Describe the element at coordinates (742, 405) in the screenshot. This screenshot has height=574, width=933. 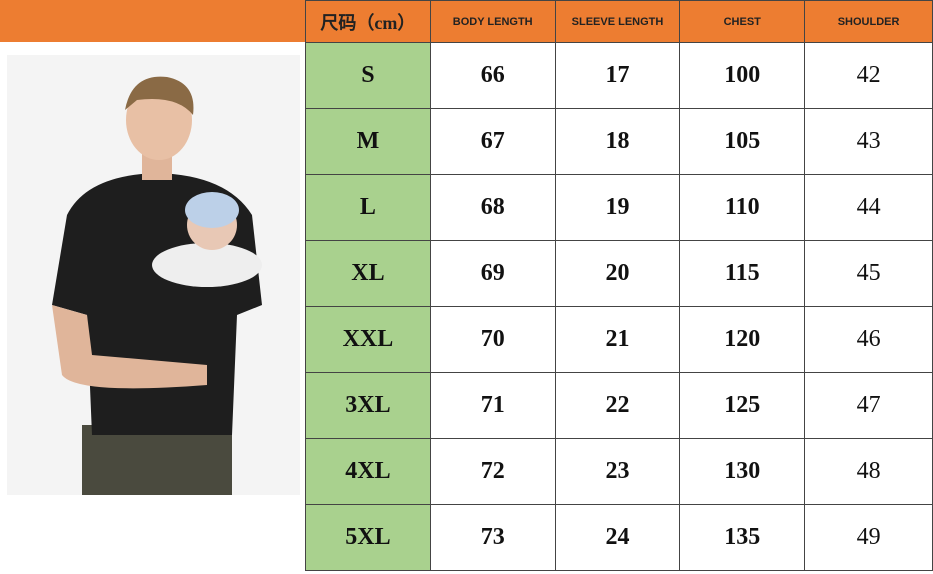
I see `measurement-cell: 125` at that location.